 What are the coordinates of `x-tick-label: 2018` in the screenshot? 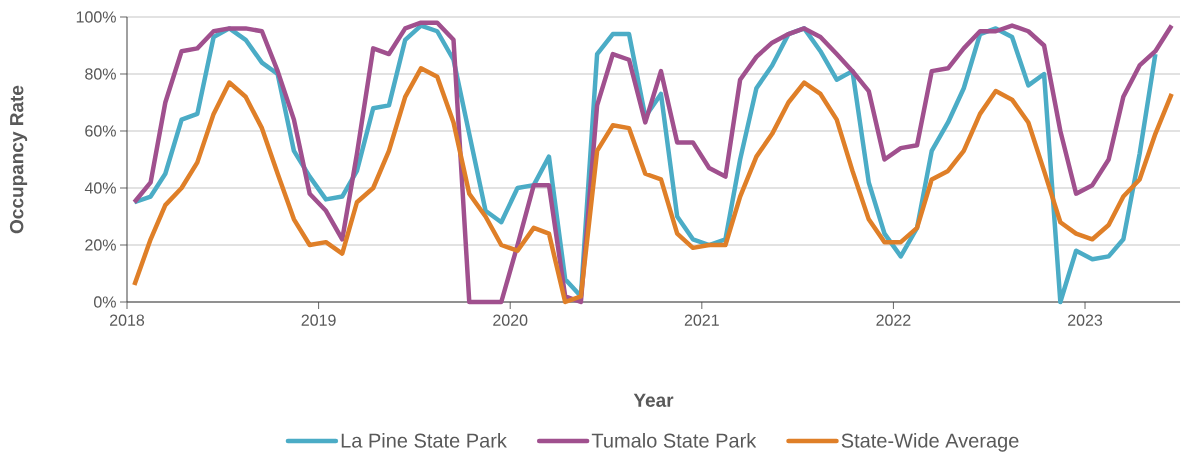 It's located at (127, 320).